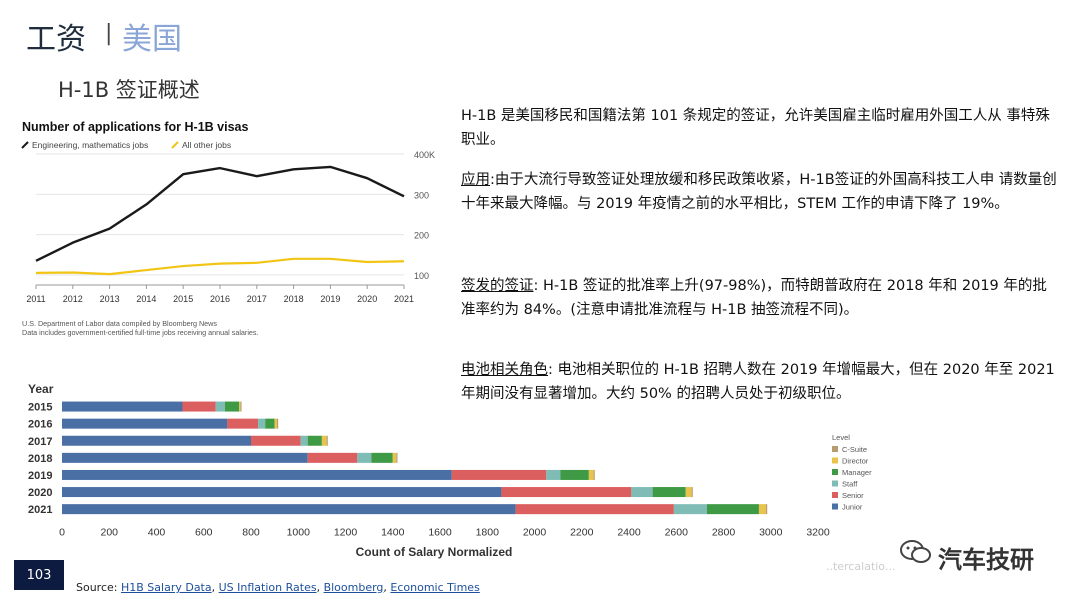 The height and width of the screenshot is (602, 1080). Describe the element at coordinates (346, 533) in the screenshot. I see `bar-chart-x-tick: 1200` at that location.